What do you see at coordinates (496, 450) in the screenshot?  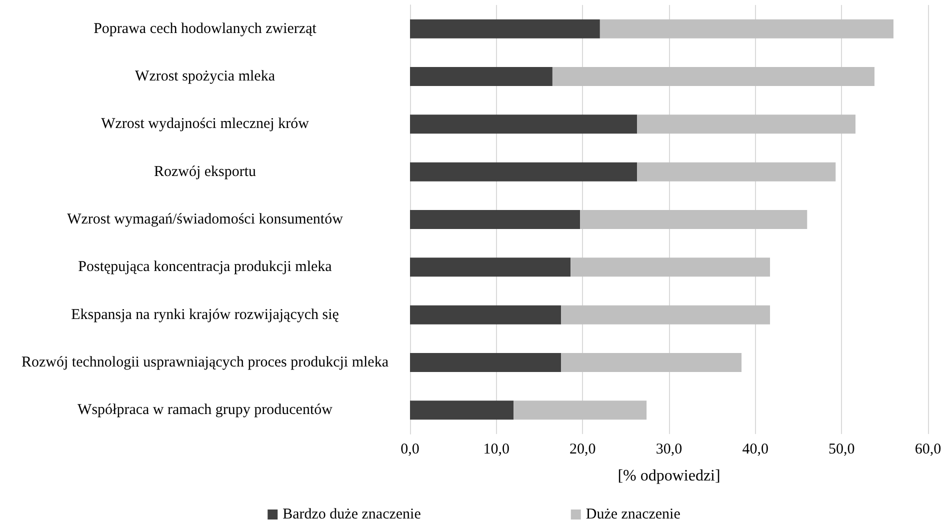 I see `x-tick-label: 10,0` at bounding box center [496, 450].